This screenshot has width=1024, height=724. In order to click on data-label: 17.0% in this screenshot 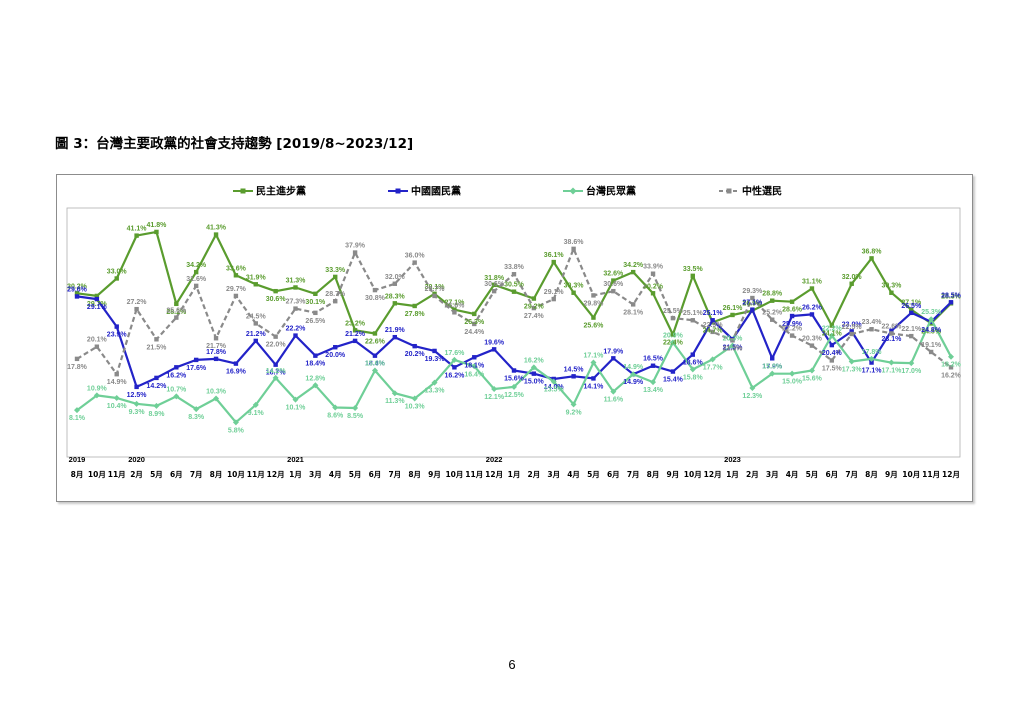, I will do `click(911, 371)`.